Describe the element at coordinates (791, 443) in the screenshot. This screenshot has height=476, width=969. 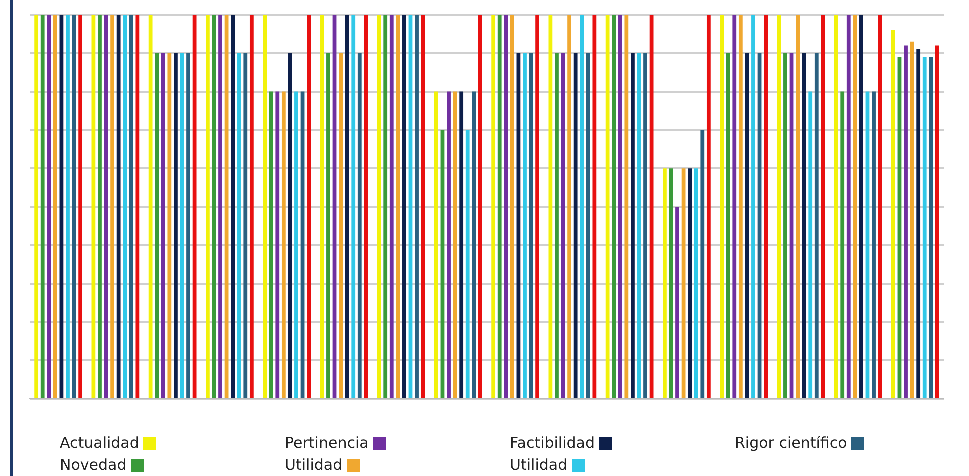
I see `legend-label: Rigor científico` at that location.